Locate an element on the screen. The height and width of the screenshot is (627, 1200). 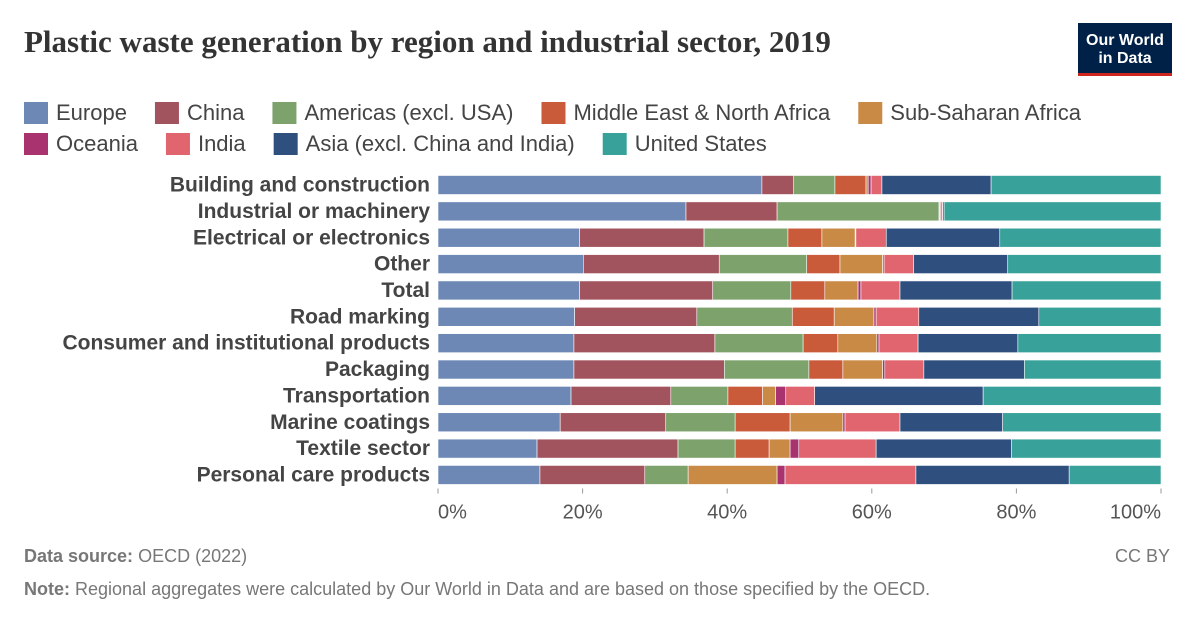
source-text: OECD (2022) is located at coordinates (192, 556).